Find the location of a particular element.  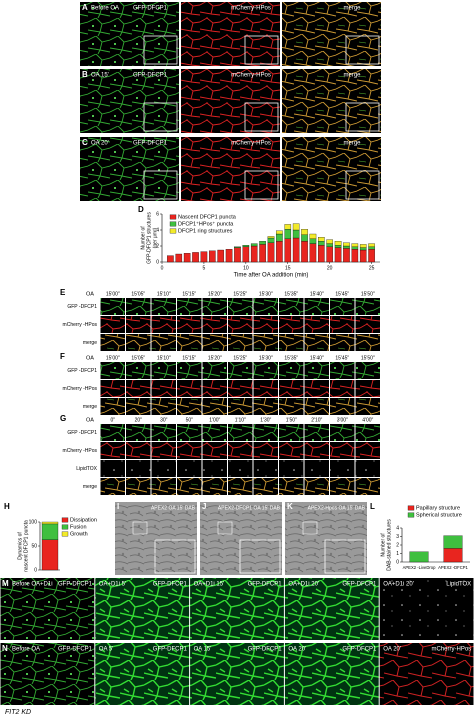

x-tick-label: 0 is located at coordinates (162, 268).